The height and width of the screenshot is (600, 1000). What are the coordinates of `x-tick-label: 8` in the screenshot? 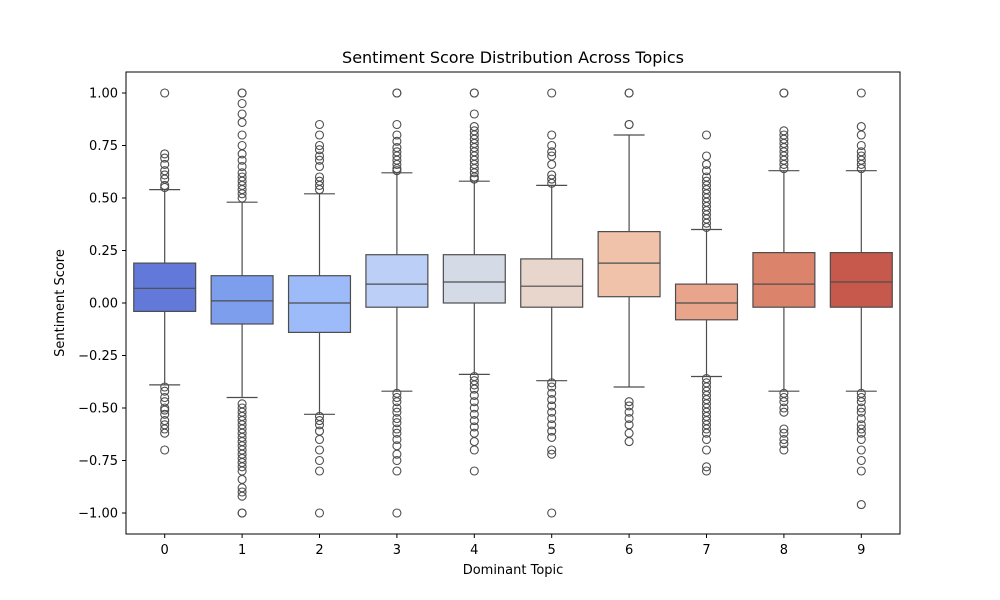 It's located at (784, 550).